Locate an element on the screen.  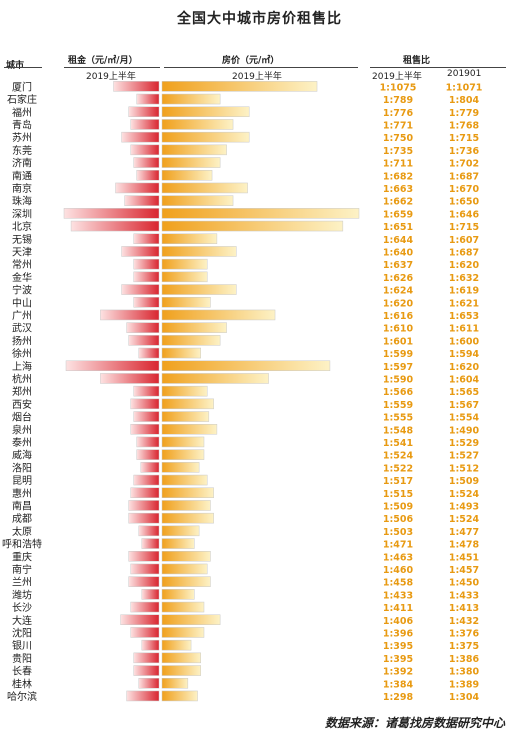
city-label: 苏州 is located at coordinates (22, 137).